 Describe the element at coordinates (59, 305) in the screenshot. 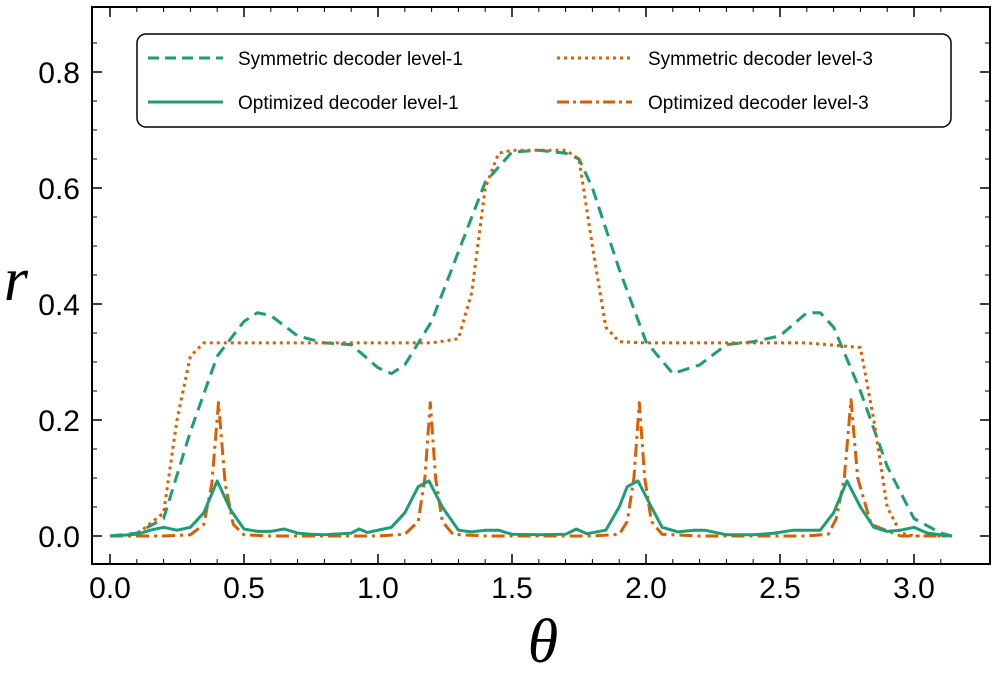

I see `y-tick-label: 0.4` at that location.